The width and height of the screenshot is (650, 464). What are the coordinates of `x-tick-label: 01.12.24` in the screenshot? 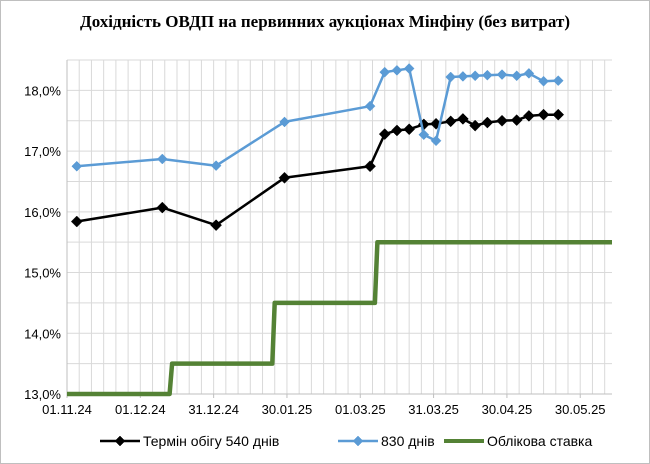 It's located at (140, 409).